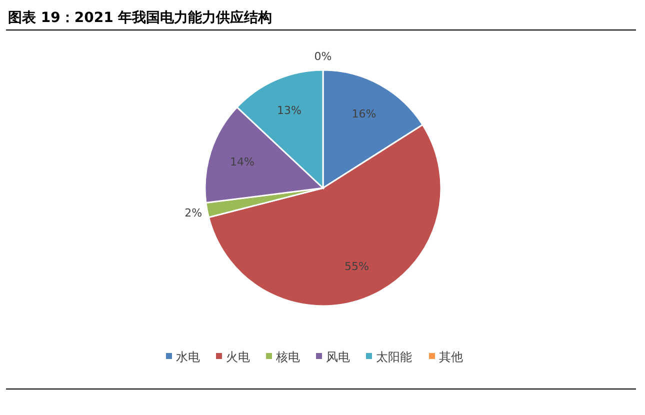 This screenshot has height=415, width=645. I want to click on data-label: 16%, so click(364, 114).